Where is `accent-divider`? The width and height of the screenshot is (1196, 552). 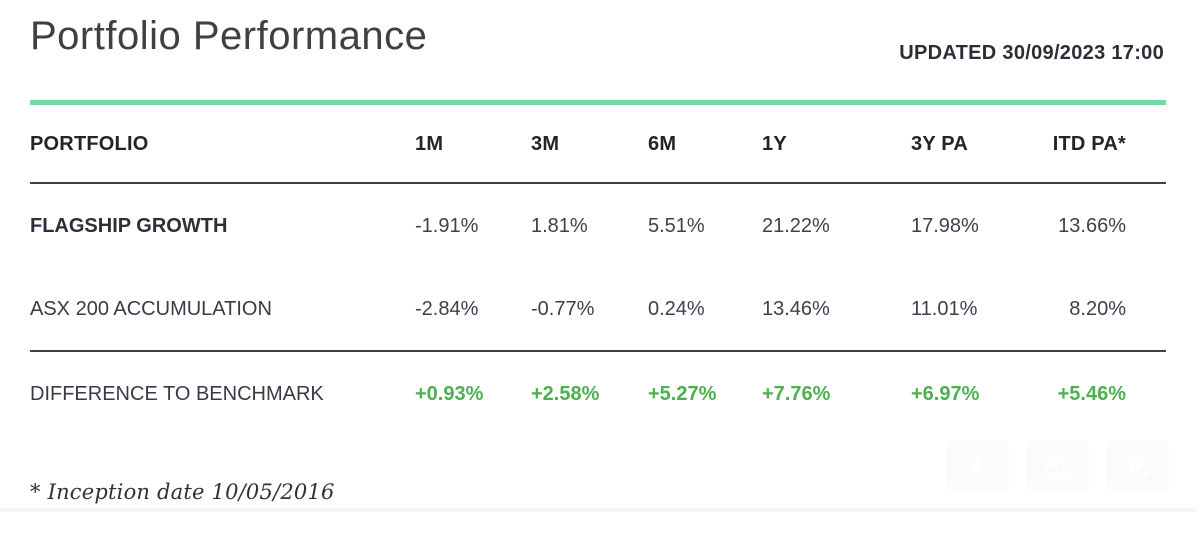 accent-divider is located at coordinates (598, 102).